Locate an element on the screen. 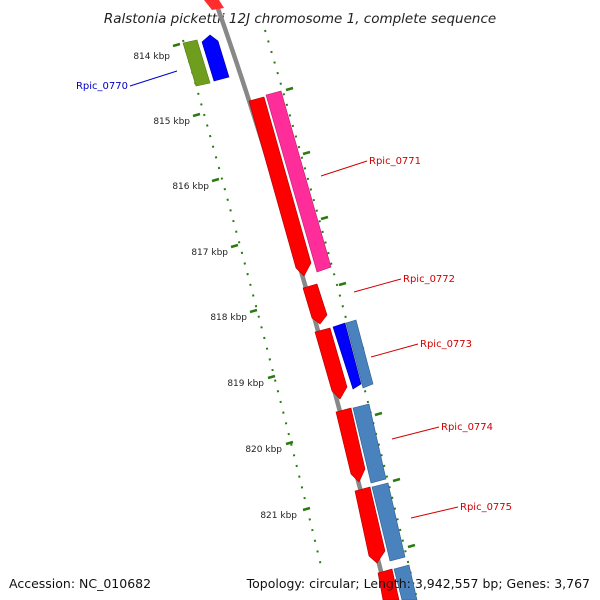 This screenshot has height=600, width=600. tick-label-815: 815 kbp is located at coordinates (171, 122).